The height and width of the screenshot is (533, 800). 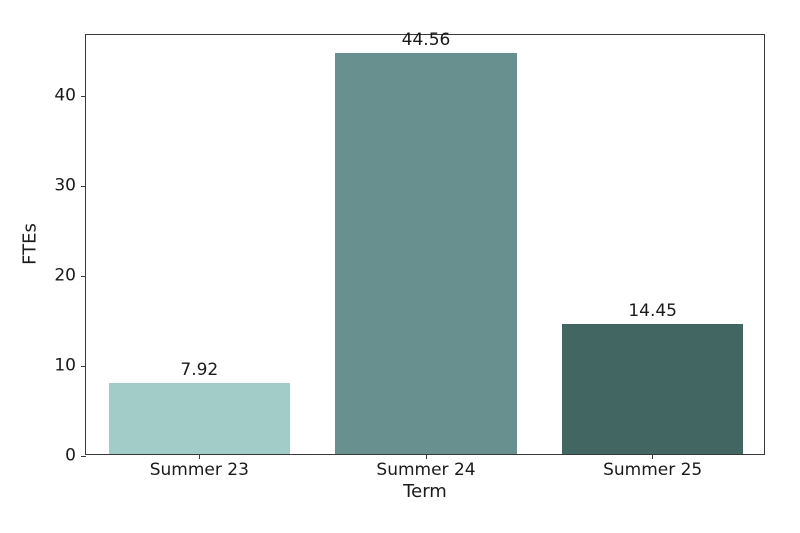 I want to click on y-axis-label: FTEs, so click(x=30, y=244).